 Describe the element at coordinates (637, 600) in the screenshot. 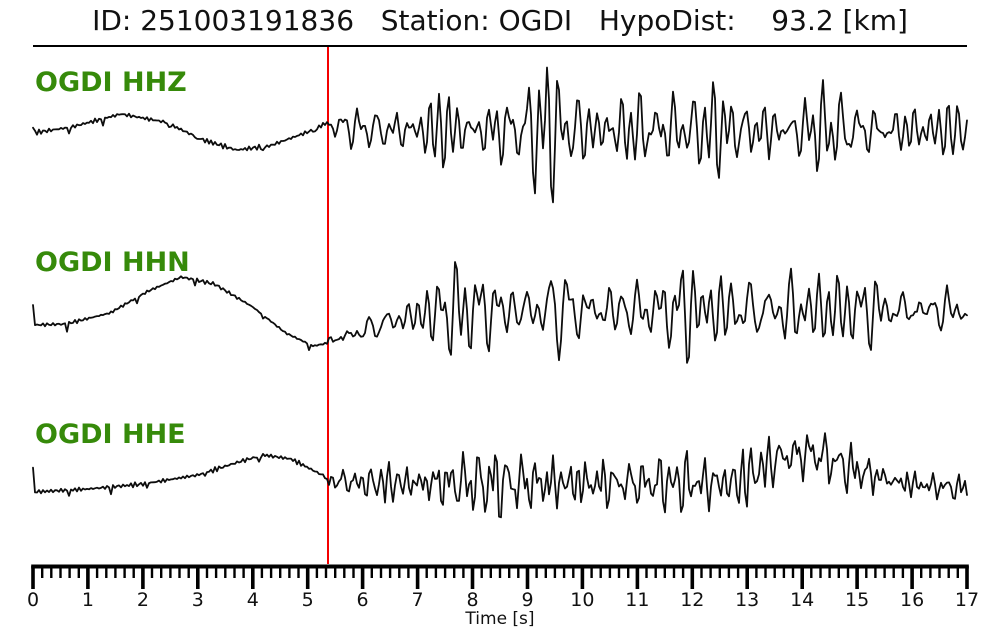

I see `axis-tick-label: 11` at that location.